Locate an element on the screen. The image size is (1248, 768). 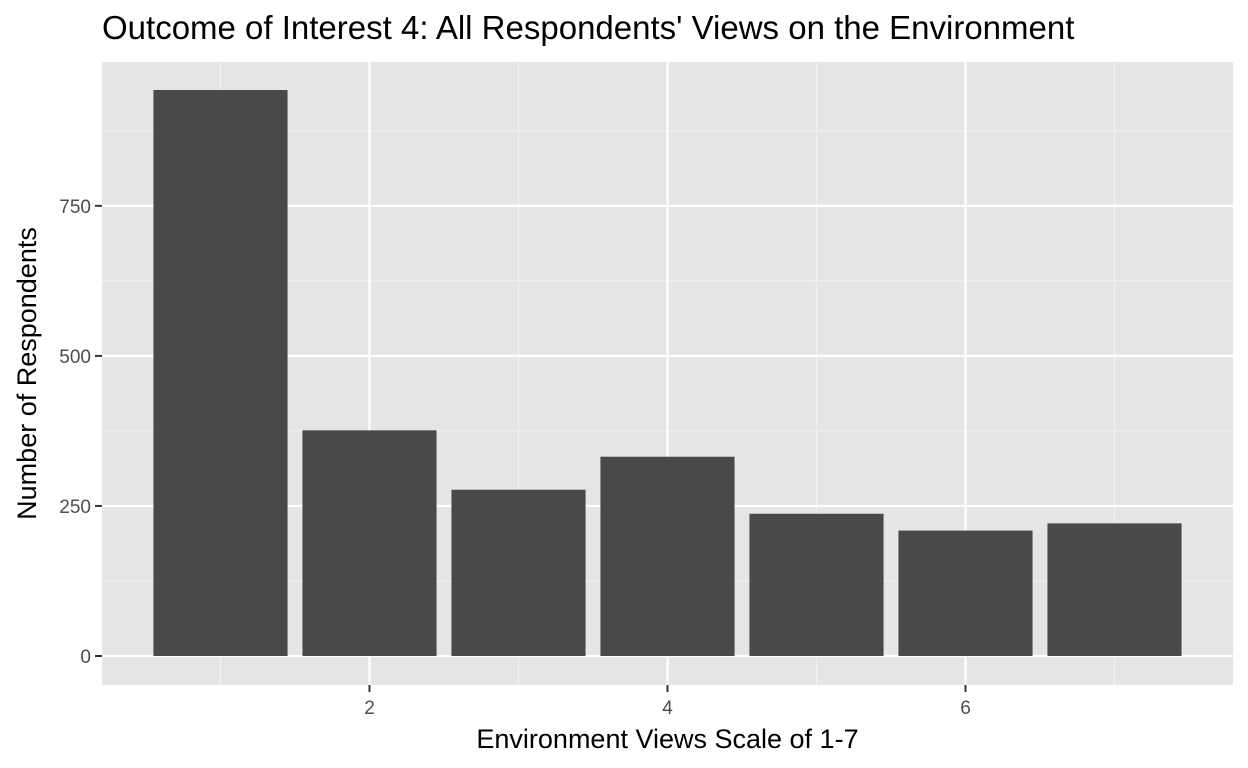
y-tick-label: 500 is located at coordinates (75, 357).